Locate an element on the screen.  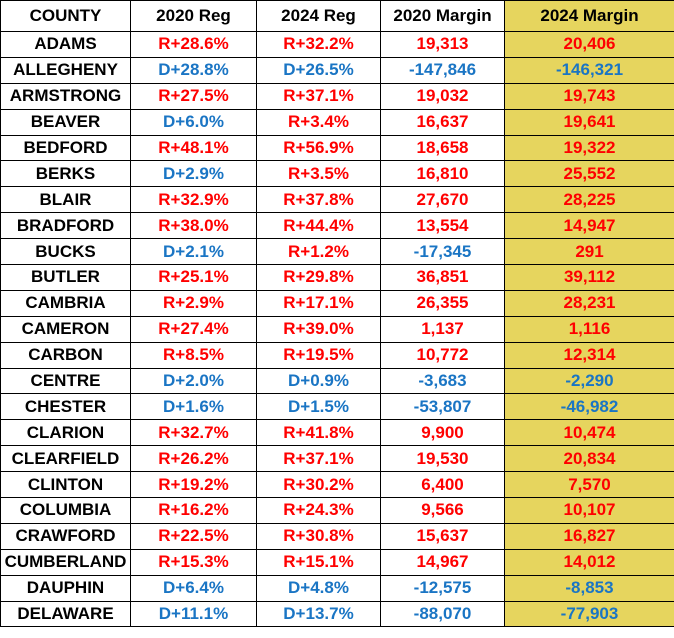
cell-2024-reg: R+37.1% is located at coordinates (318, 459).